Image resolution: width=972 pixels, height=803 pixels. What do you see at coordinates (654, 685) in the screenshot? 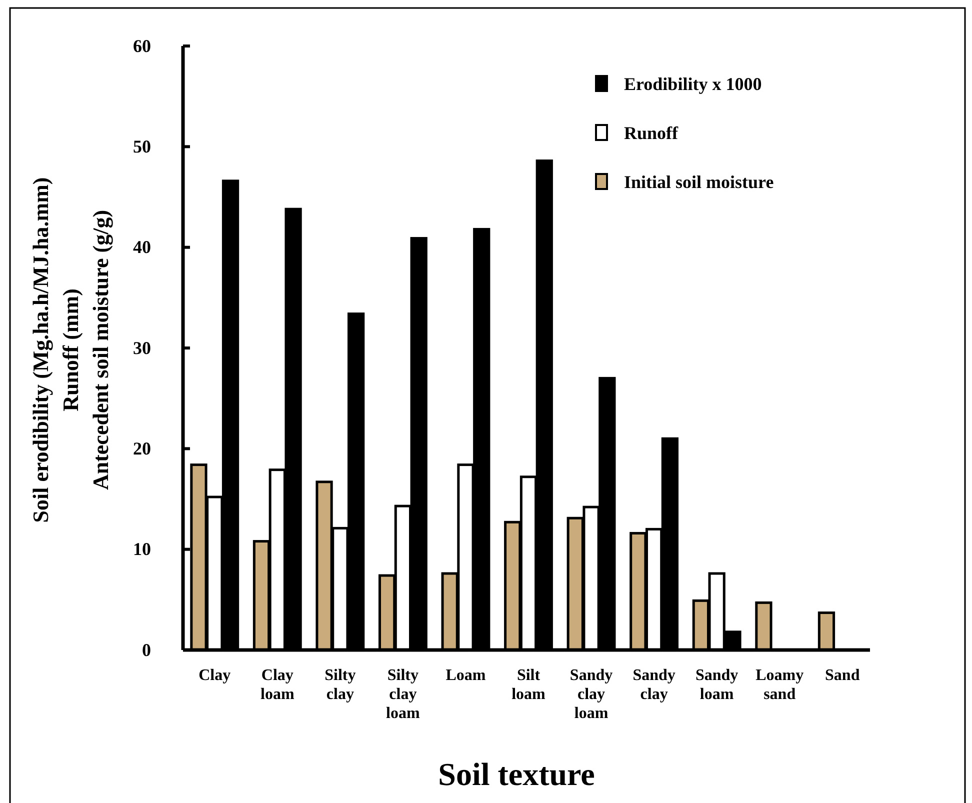
I see `x-tick-label: Sandy clay` at bounding box center [654, 685].